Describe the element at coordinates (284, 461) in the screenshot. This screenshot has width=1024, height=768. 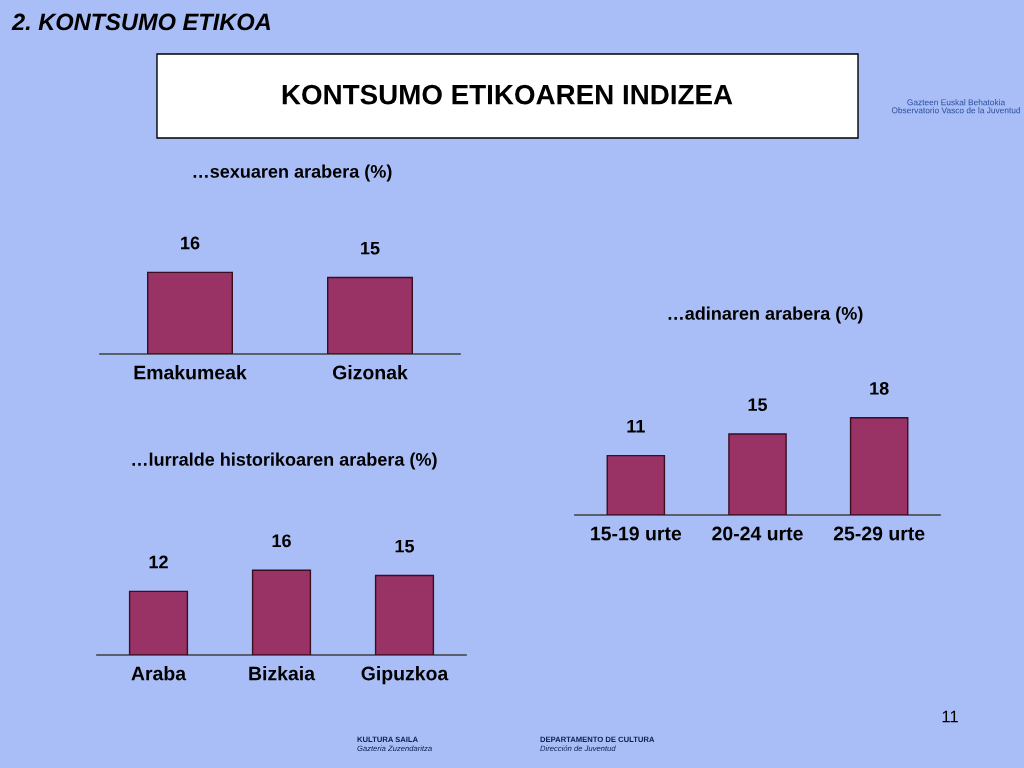
I see `chart-title: …lurralde historikoaren arabera (%)` at that location.